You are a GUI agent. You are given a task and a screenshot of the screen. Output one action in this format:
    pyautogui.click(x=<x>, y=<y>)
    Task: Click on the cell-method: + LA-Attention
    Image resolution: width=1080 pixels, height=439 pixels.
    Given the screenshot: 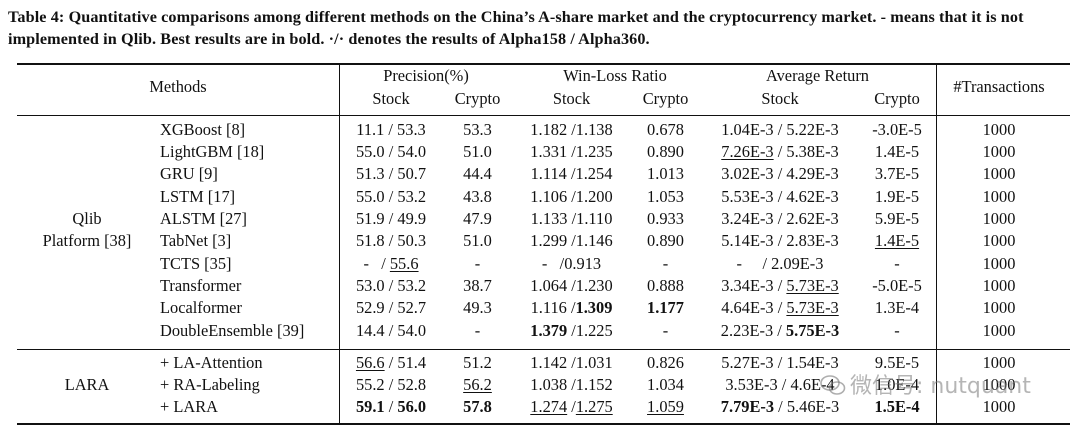 What is the action you would take?
    pyautogui.click(x=211, y=362)
    